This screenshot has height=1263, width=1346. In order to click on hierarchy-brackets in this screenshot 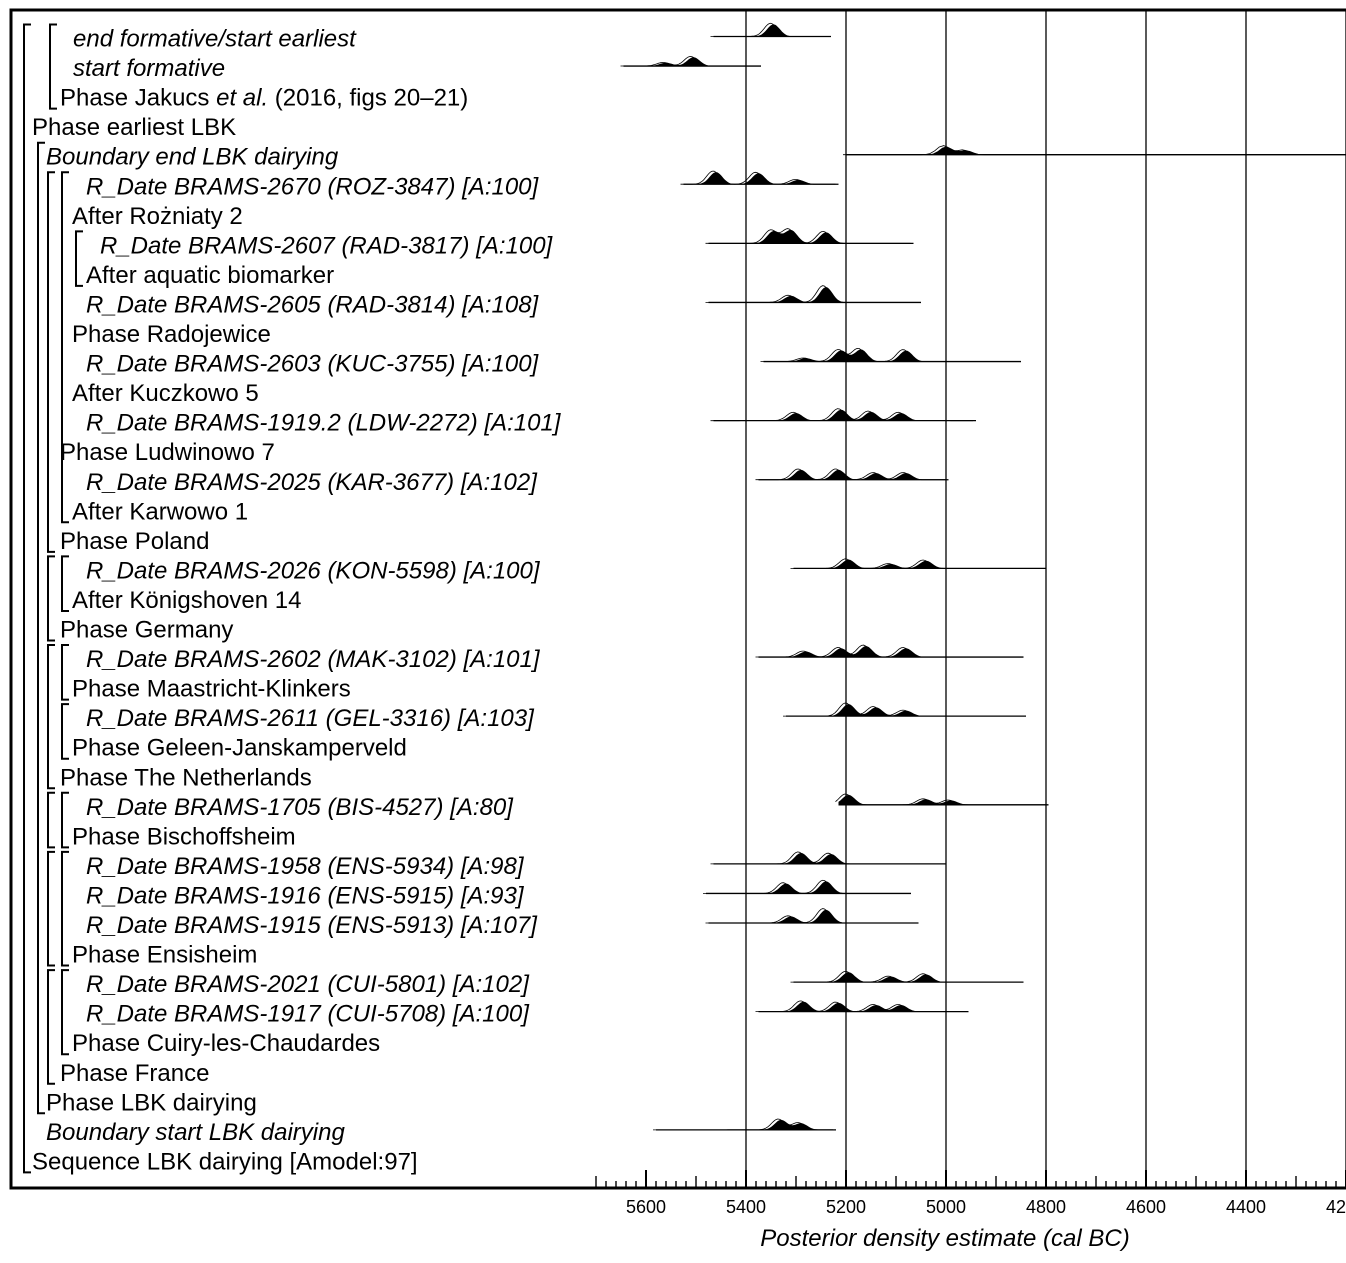, I will do `click(53, 598)`.